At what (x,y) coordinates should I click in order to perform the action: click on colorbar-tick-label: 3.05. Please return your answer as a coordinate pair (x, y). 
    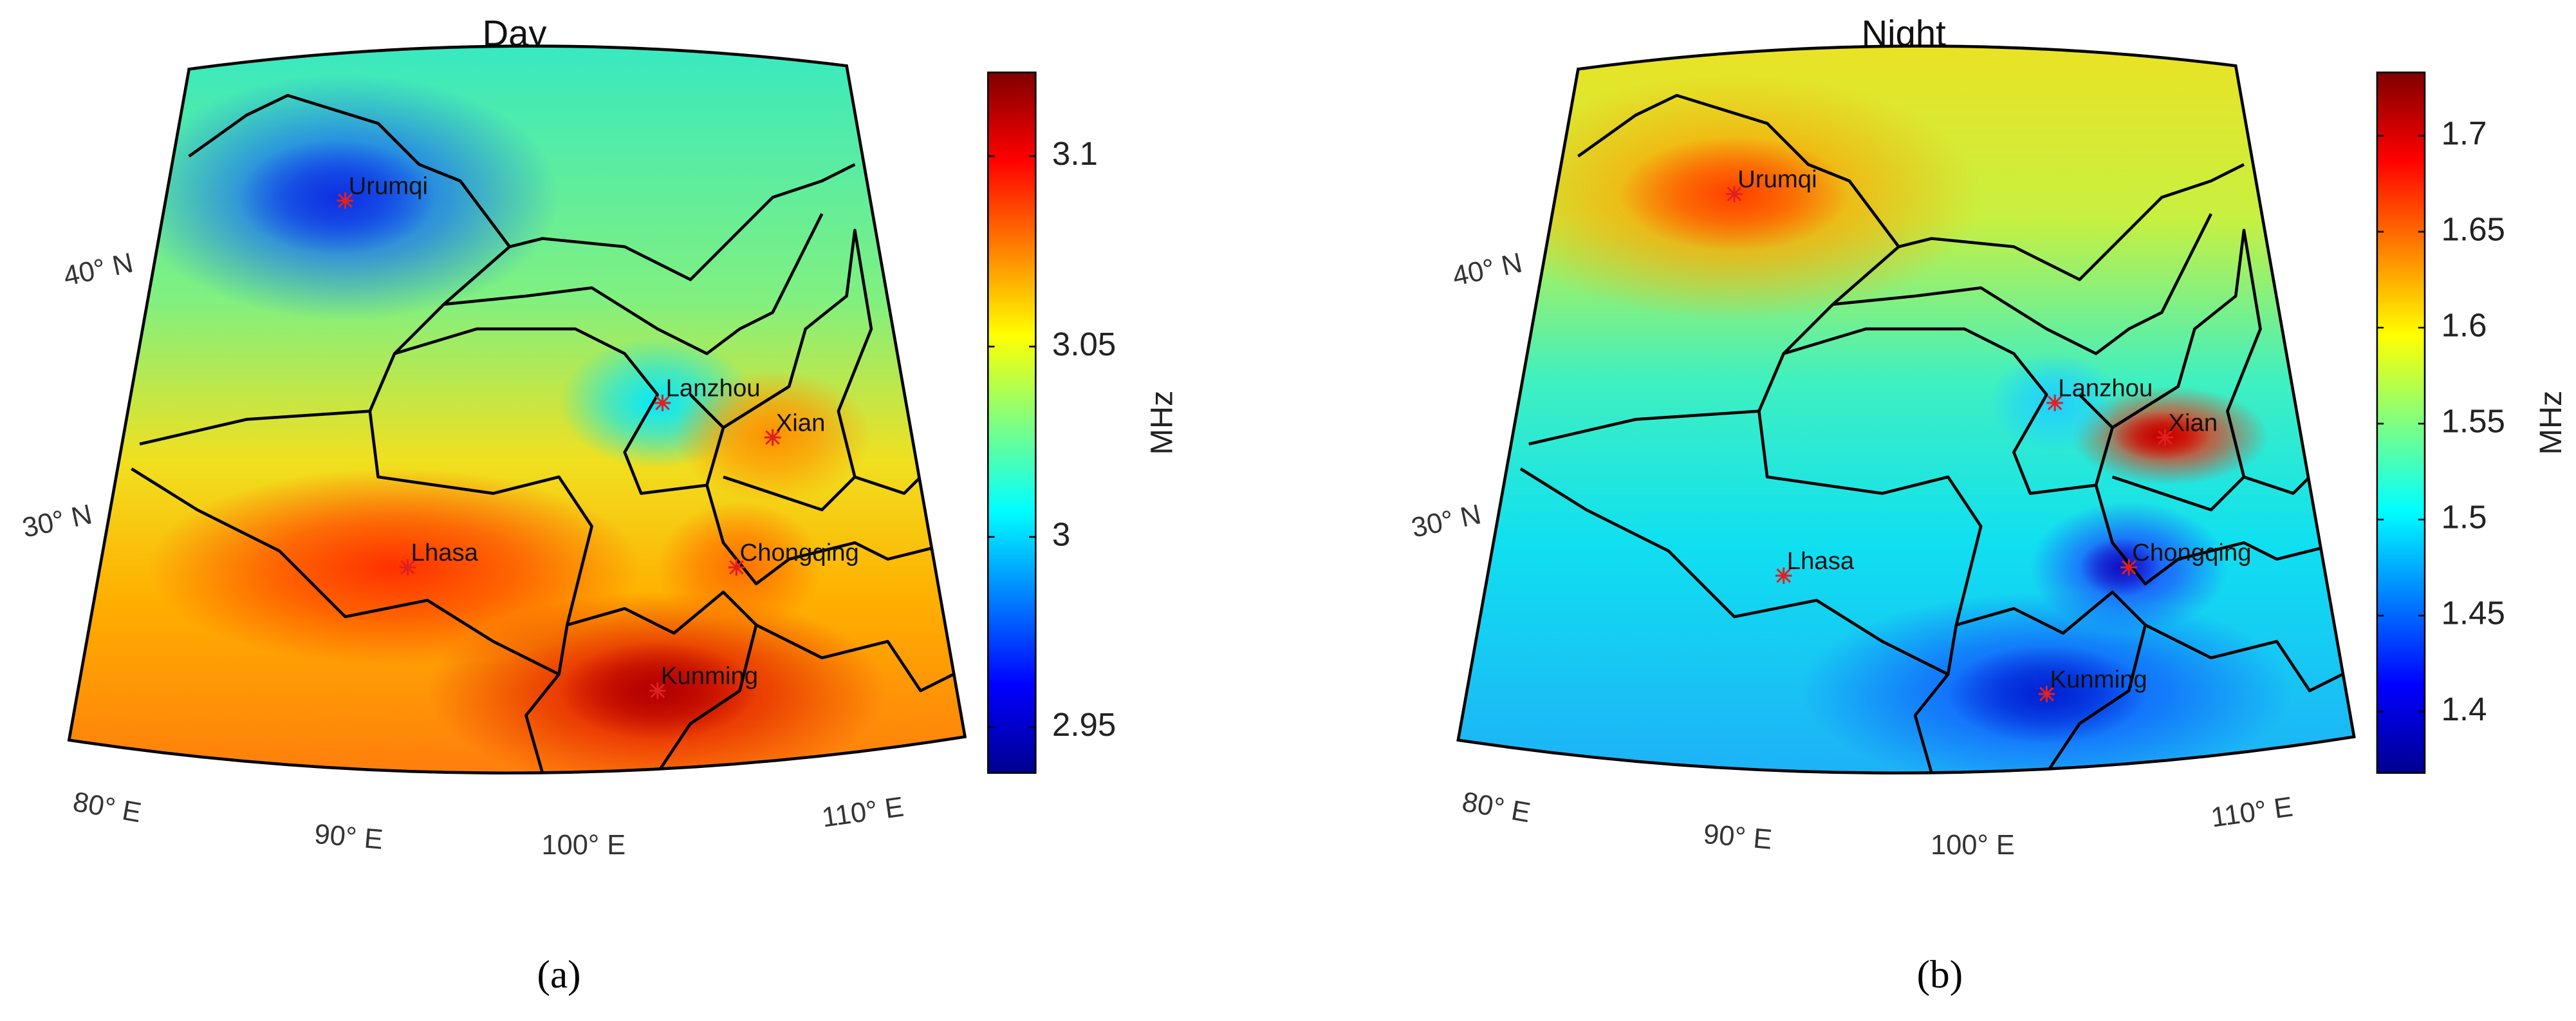
    Looking at the image, I should click on (1084, 344).